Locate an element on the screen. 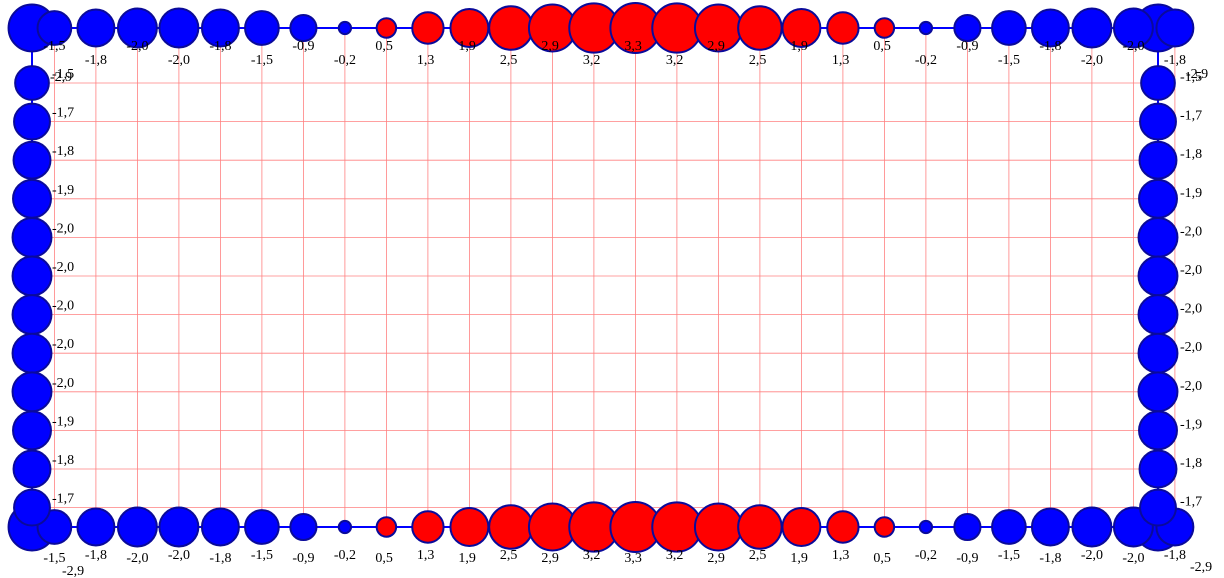 The height and width of the screenshot is (578, 1224). right-value-label: -1,5 is located at coordinates (1191, 77).